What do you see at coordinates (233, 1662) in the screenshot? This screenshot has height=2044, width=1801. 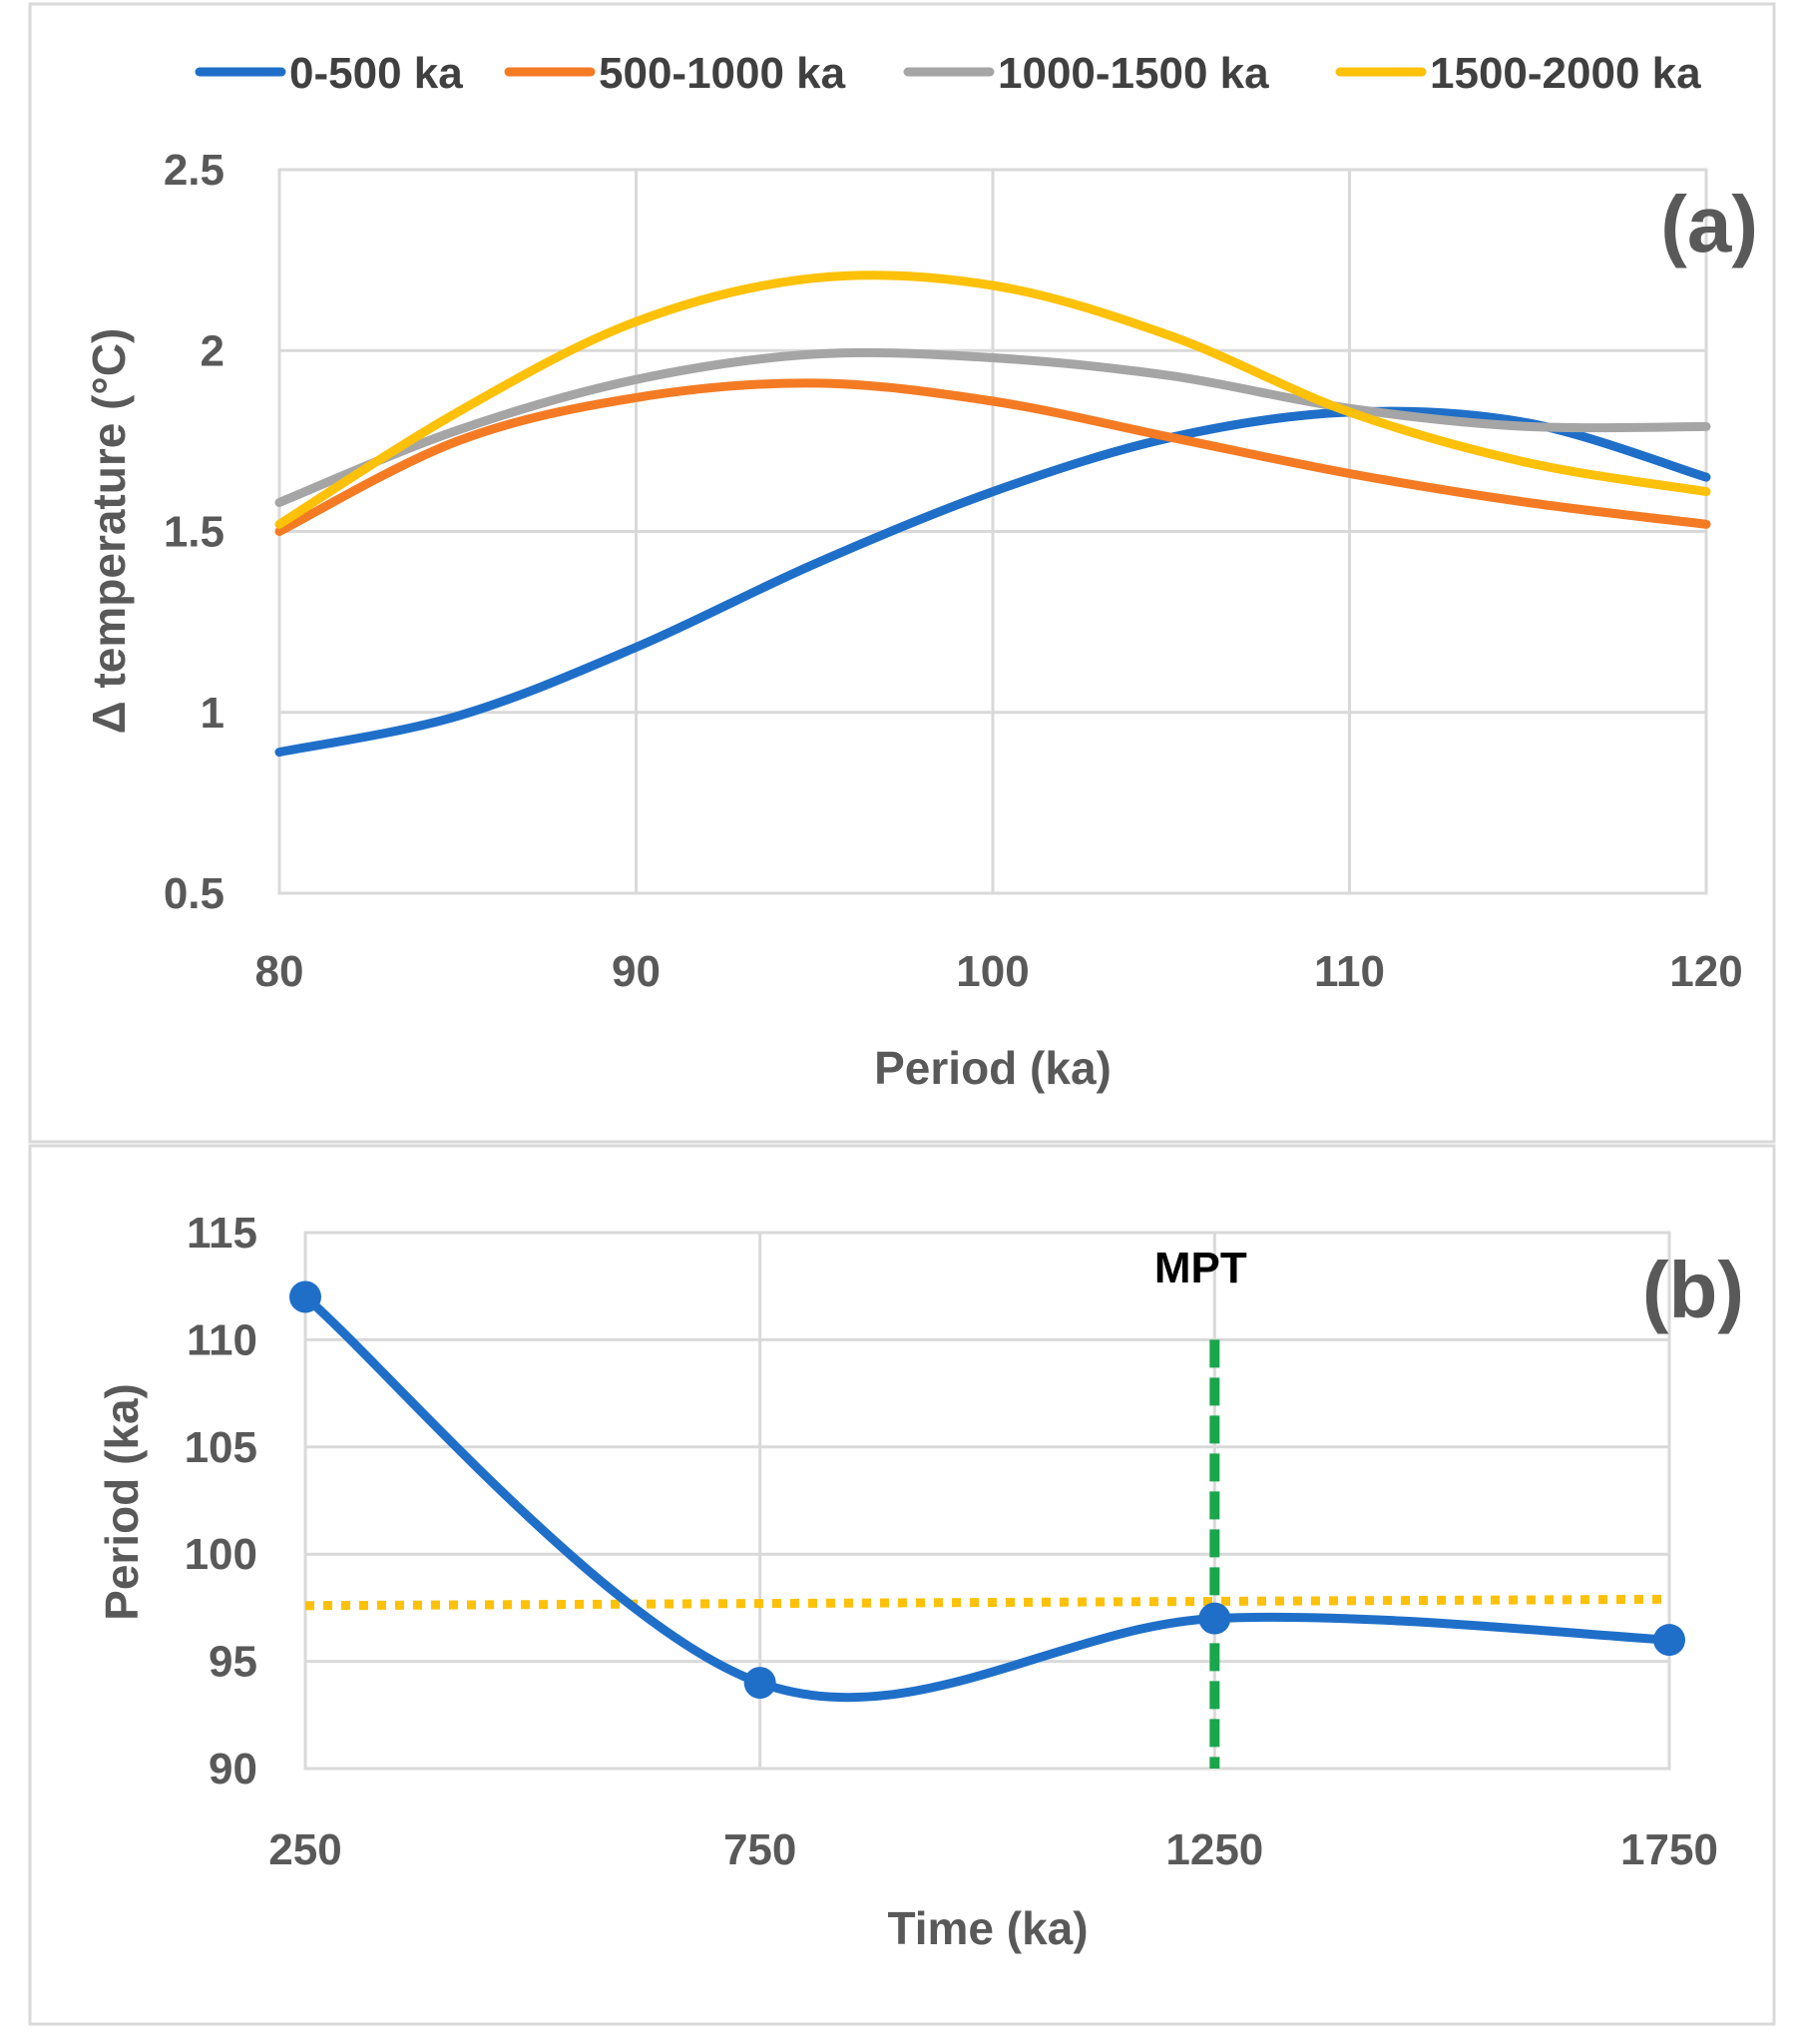 I see `y-tick-label: 95` at bounding box center [233, 1662].